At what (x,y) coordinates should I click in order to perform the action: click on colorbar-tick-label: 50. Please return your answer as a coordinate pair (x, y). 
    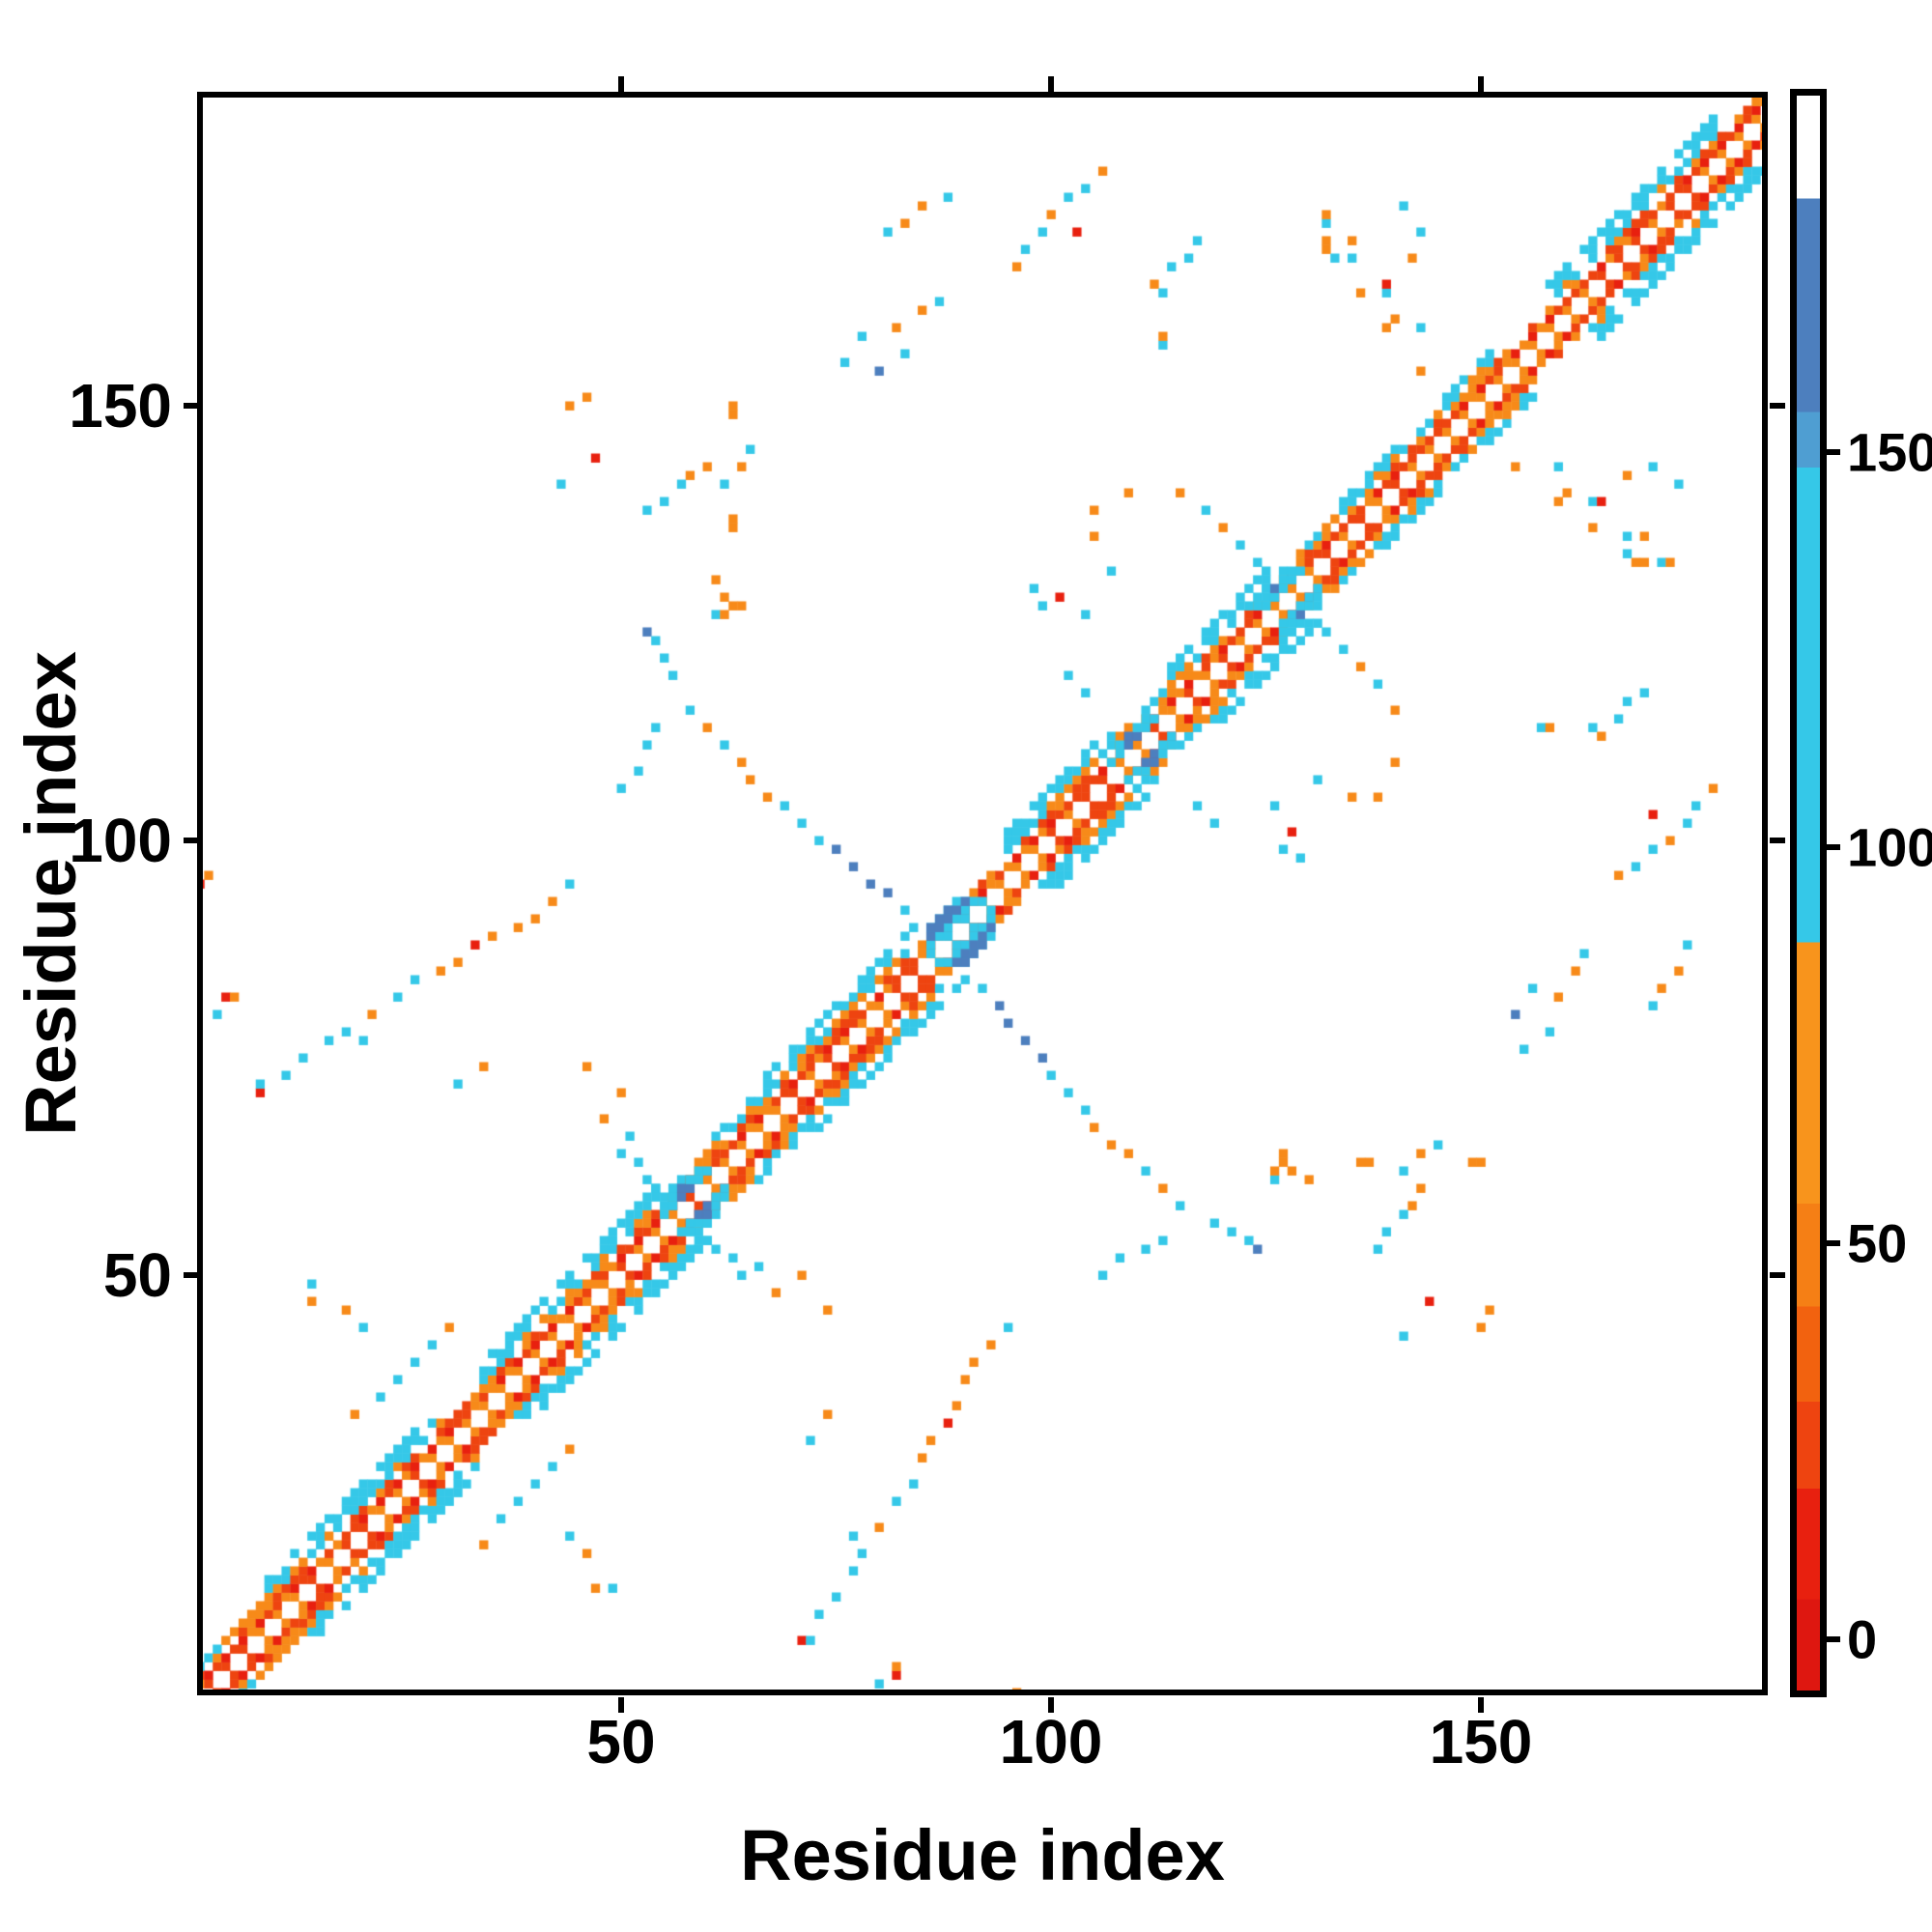
    Looking at the image, I should click on (1877, 1243).